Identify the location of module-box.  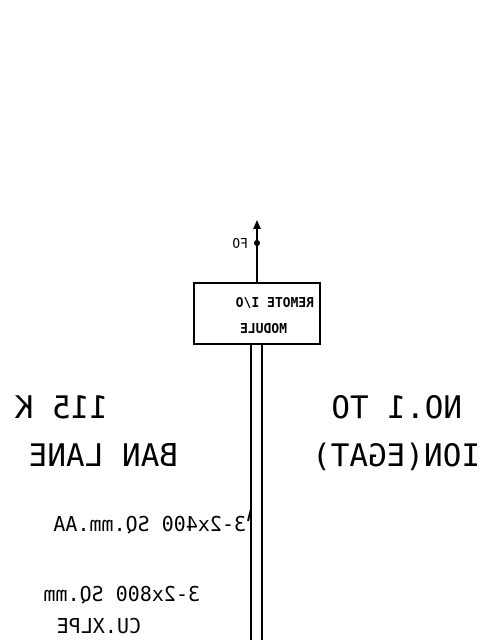
(257, 313).